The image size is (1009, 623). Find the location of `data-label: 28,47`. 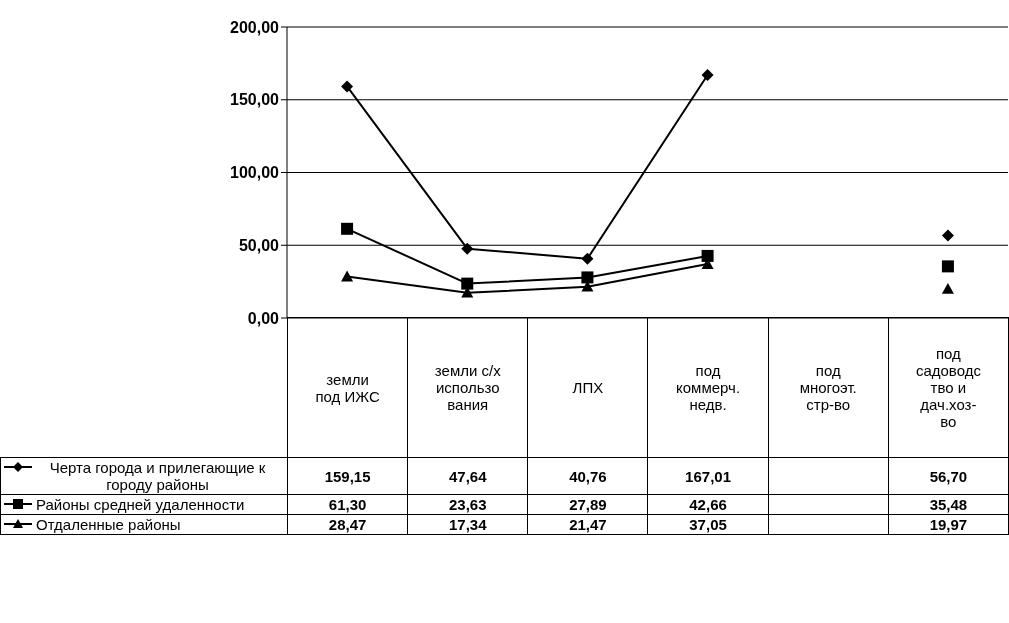

data-label: 28,47 is located at coordinates (347, 524).